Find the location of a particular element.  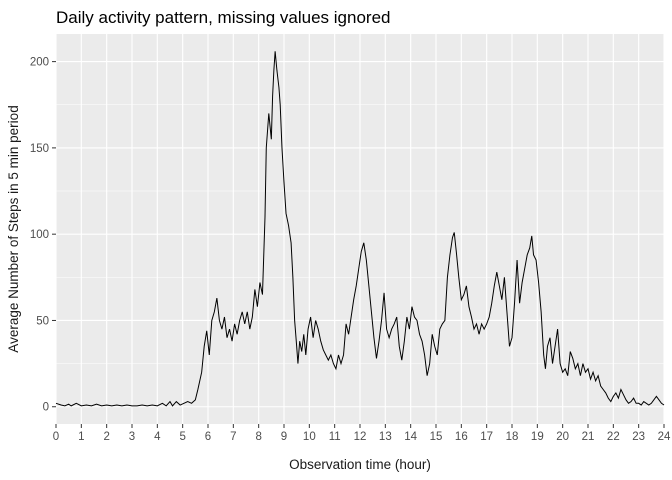

x-tick-label: 20 is located at coordinates (562, 437).